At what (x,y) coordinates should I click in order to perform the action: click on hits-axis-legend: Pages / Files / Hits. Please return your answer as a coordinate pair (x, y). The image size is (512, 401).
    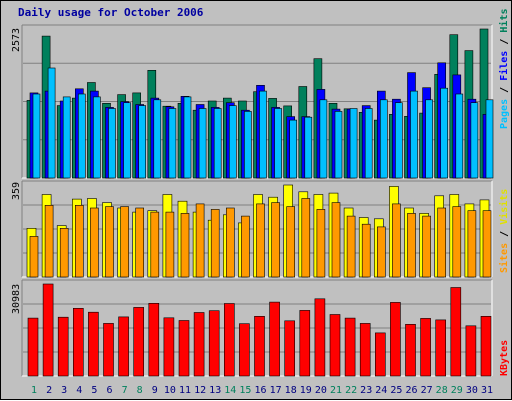
    Looking at the image, I should click on (504, 69).